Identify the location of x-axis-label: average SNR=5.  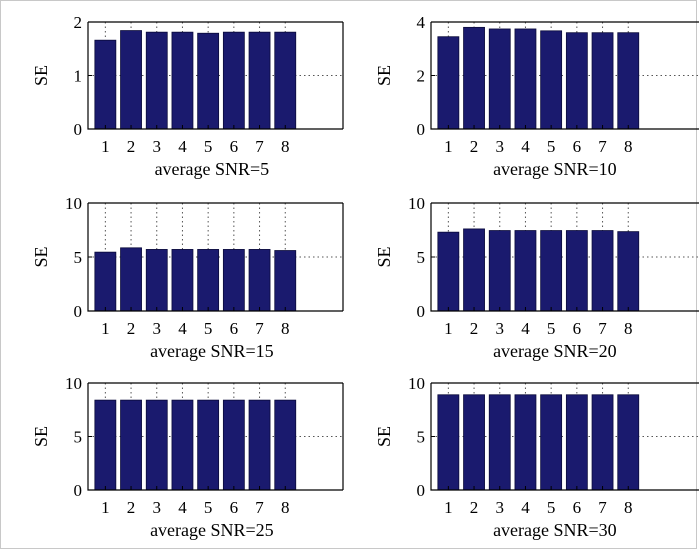
(212, 169).